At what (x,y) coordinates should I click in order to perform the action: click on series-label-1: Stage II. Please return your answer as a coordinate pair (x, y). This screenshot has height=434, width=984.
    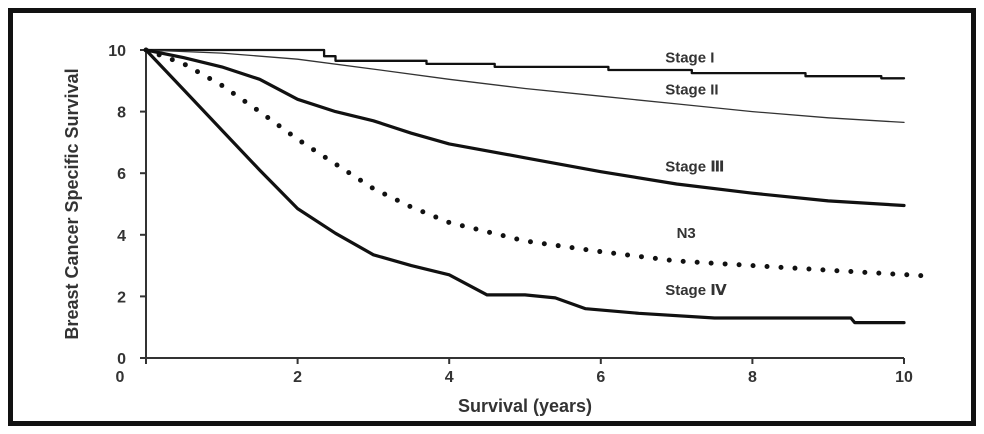
    Looking at the image, I should click on (691, 90).